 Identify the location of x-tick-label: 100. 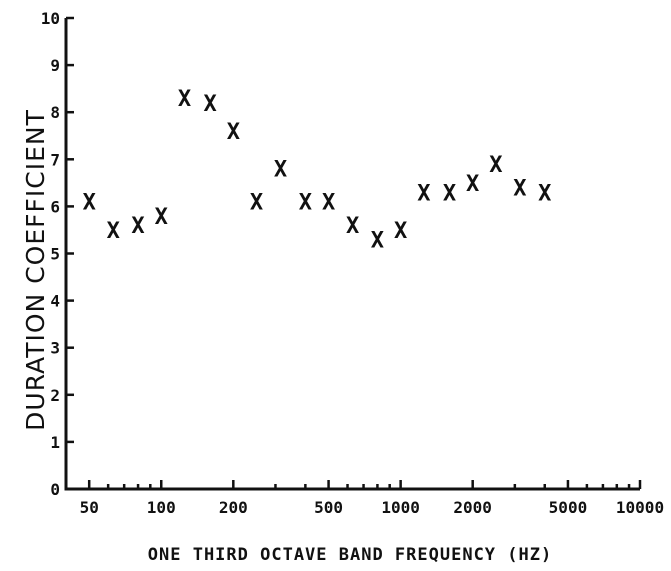
(161, 507).